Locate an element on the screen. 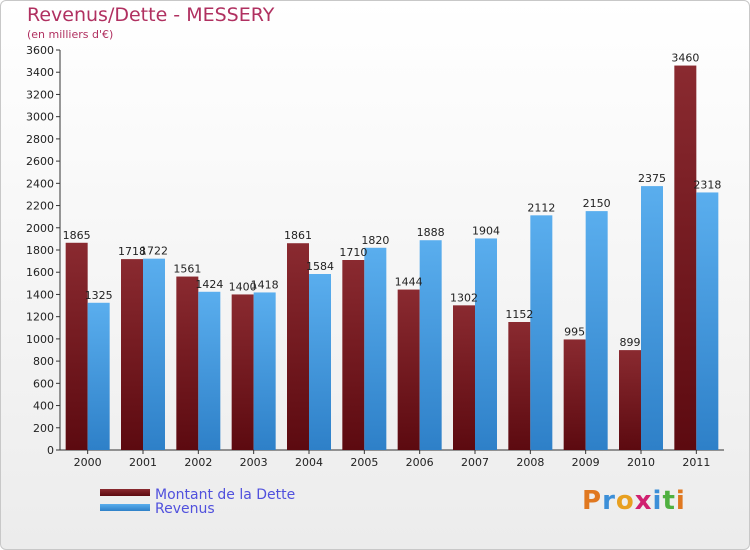  legend-swatch-debt is located at coordinates (125, 492).